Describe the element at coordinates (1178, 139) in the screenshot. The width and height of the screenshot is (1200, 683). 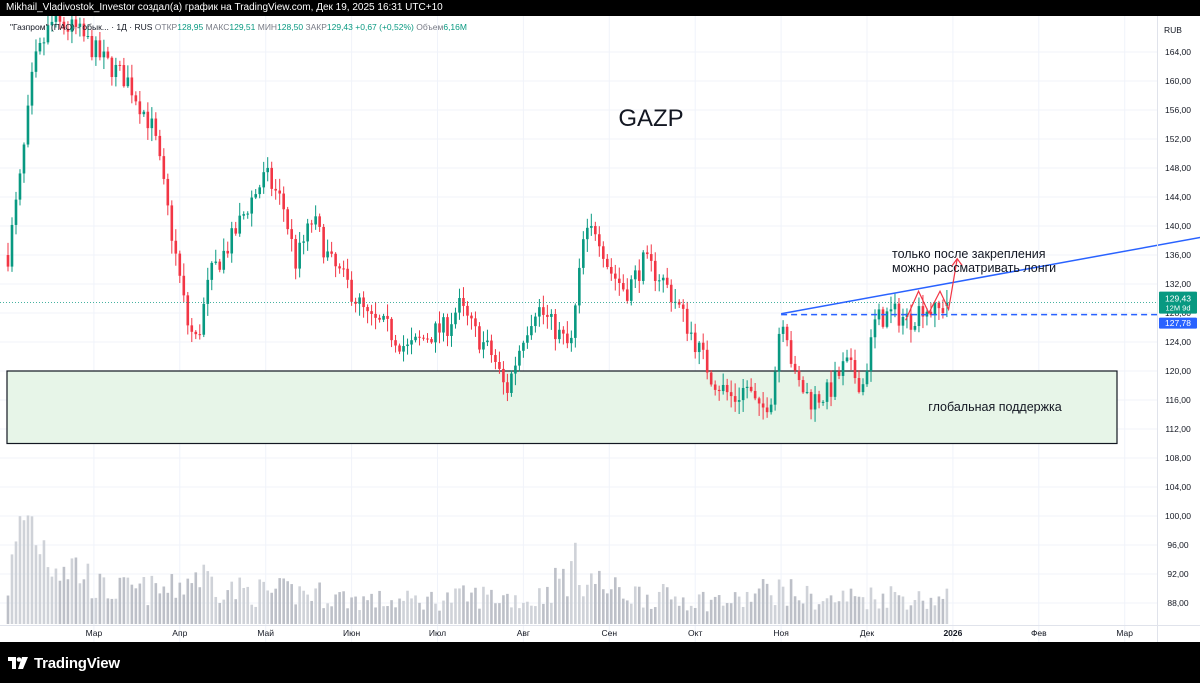
I see `price-tick-label: 152,00` at that location.